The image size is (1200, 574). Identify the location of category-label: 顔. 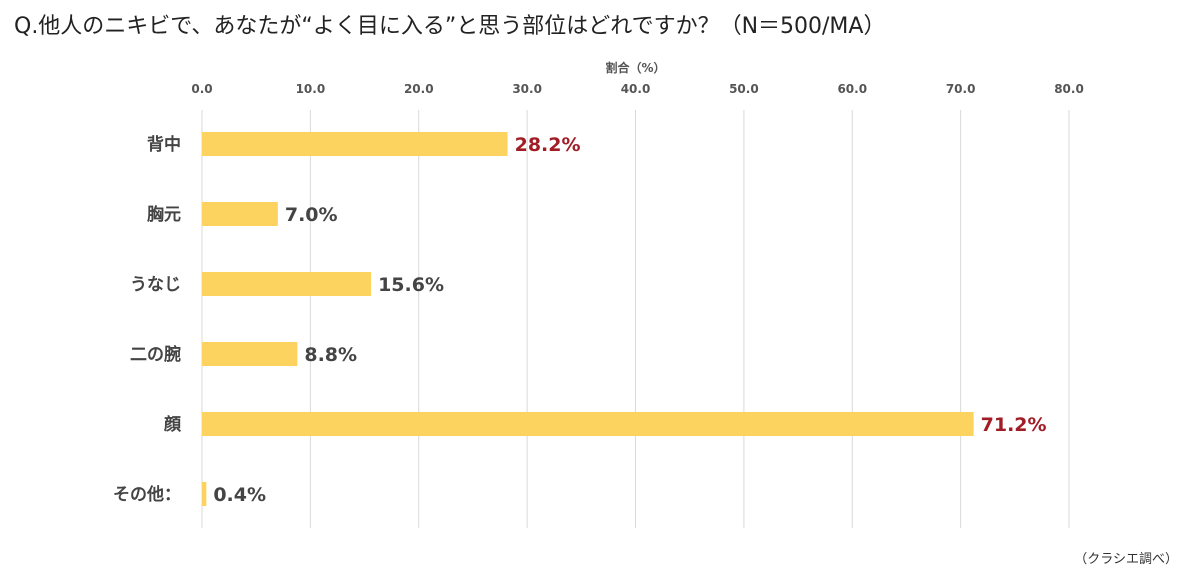
(172, 424).